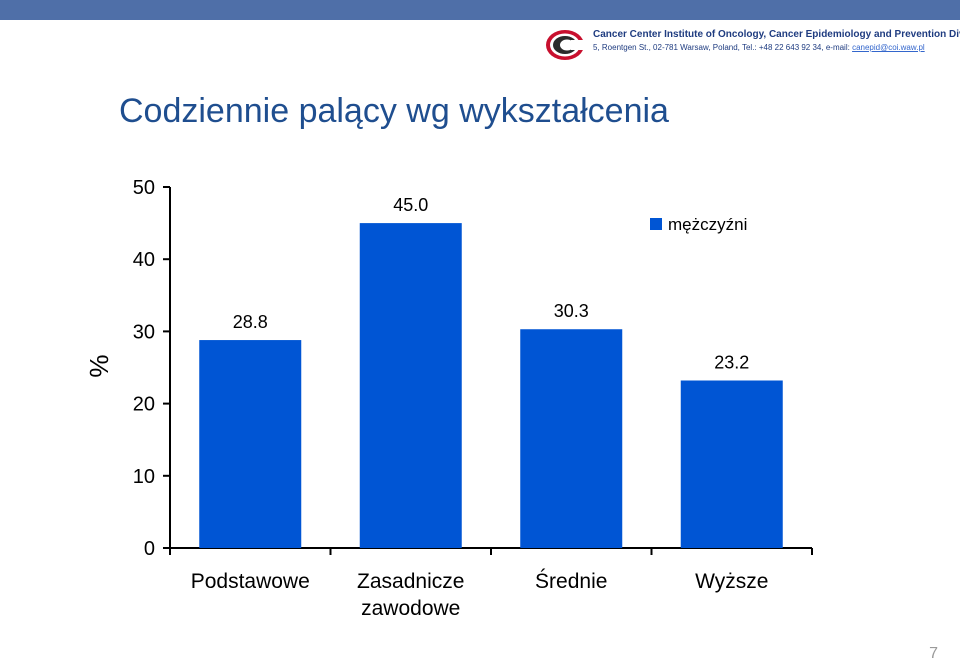 The width and height of the screenshot is (960, 663). Describe the element at coordinates (933, 653) in the screenshot. I see `page-number: 7` at that location.